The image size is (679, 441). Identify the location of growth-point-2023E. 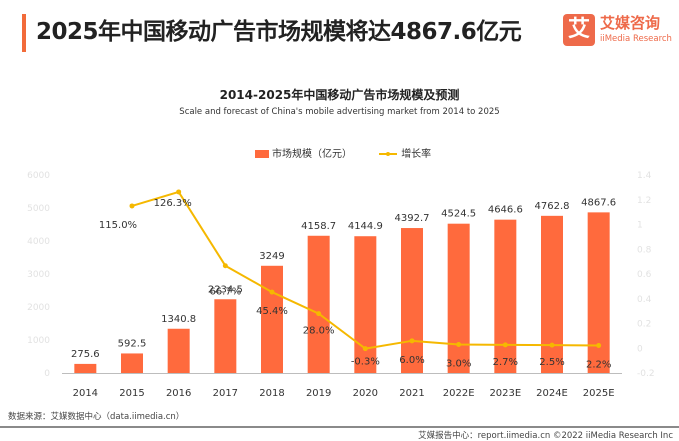
(505, 345).